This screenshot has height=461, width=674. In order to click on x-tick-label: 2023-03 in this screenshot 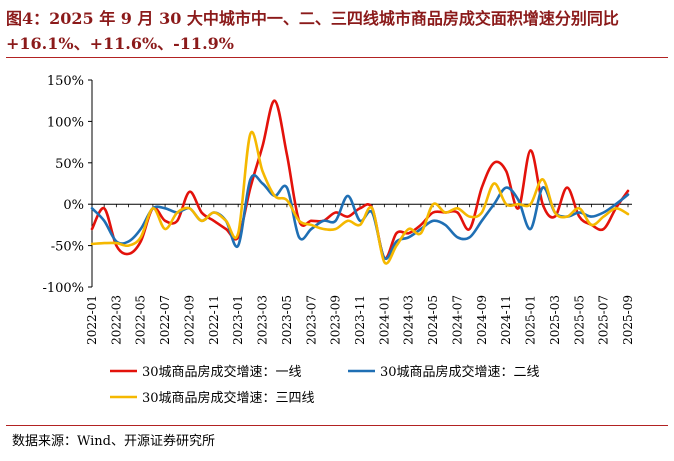, I will do `click(263, 320)`.